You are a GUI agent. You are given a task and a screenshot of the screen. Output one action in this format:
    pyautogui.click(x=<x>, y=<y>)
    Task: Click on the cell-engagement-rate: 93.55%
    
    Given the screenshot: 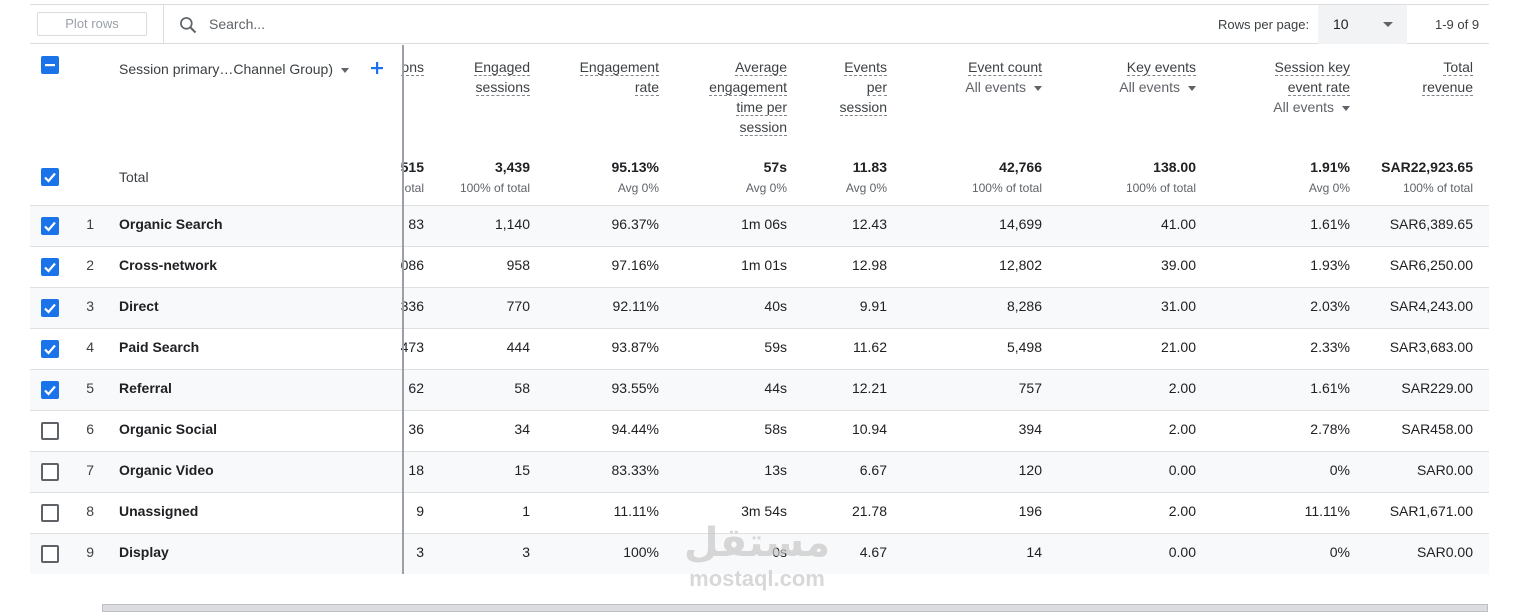 What is the action you would take?
    pyautogui.click(x=635, y=388)
    